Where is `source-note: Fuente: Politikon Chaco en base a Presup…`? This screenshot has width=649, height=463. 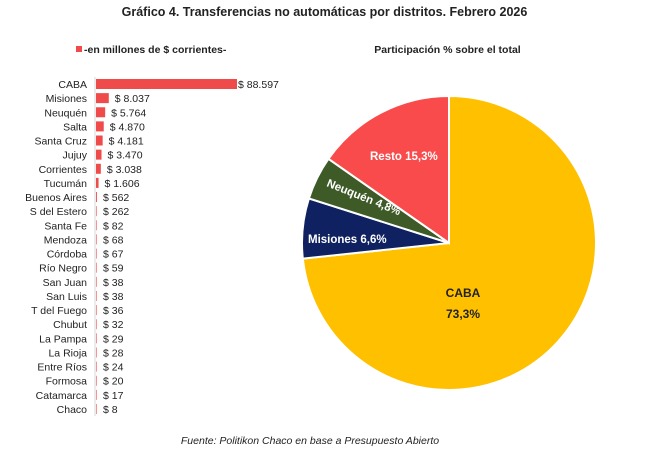
source-note: Fuente: Politikon Chaco en base a Presup… is located at coordinates (310, 441).